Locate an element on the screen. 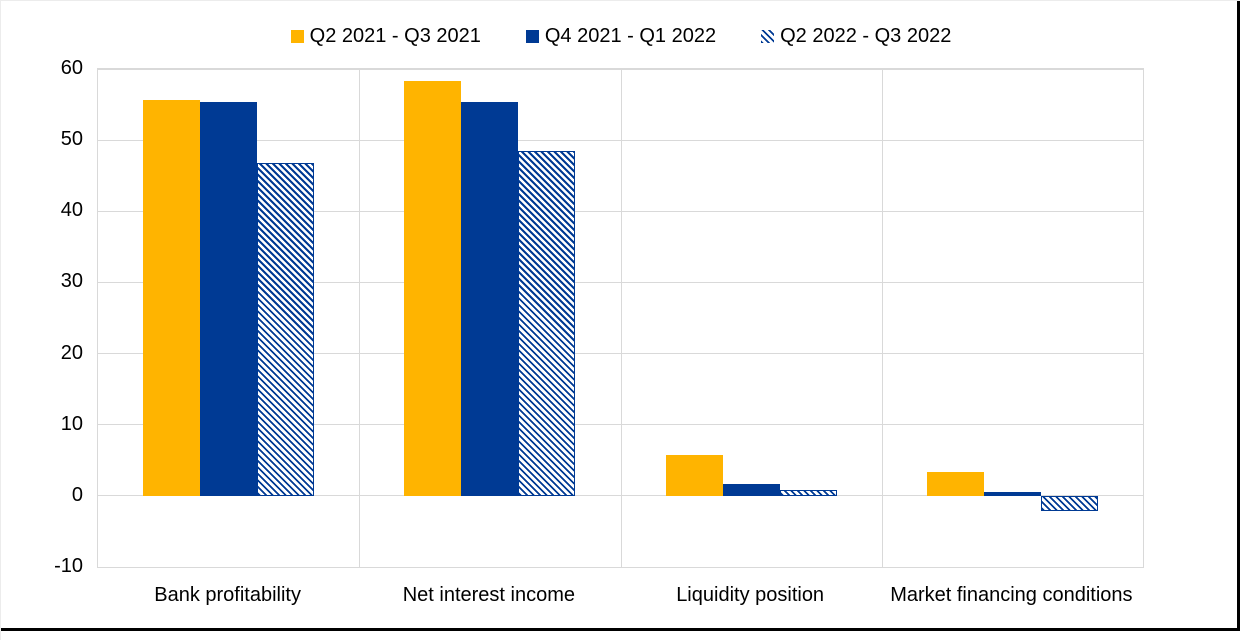 The width and height of the screenshot is (1240, 640). legend-item: Q2 2021 - Q3 2021 is located at coordinates (385, 36).